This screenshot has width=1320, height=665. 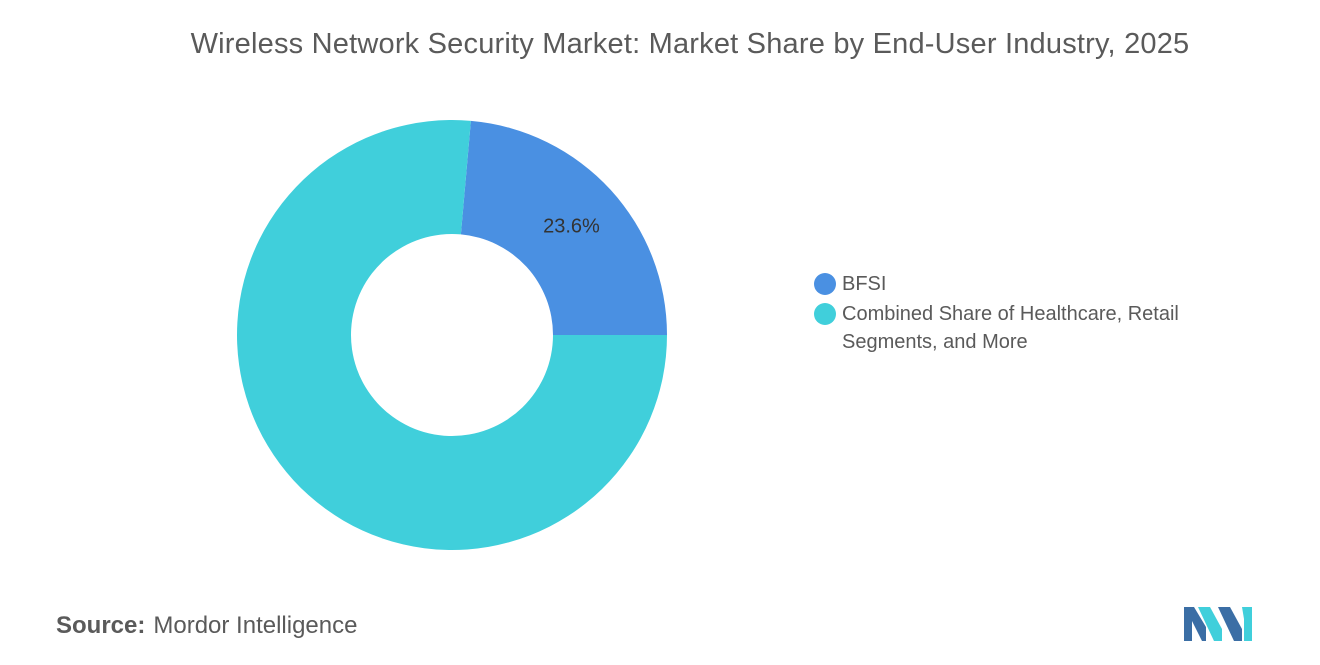 I want to click on mordor-intelligence-logo-icon, so click(x=1218, y=624).